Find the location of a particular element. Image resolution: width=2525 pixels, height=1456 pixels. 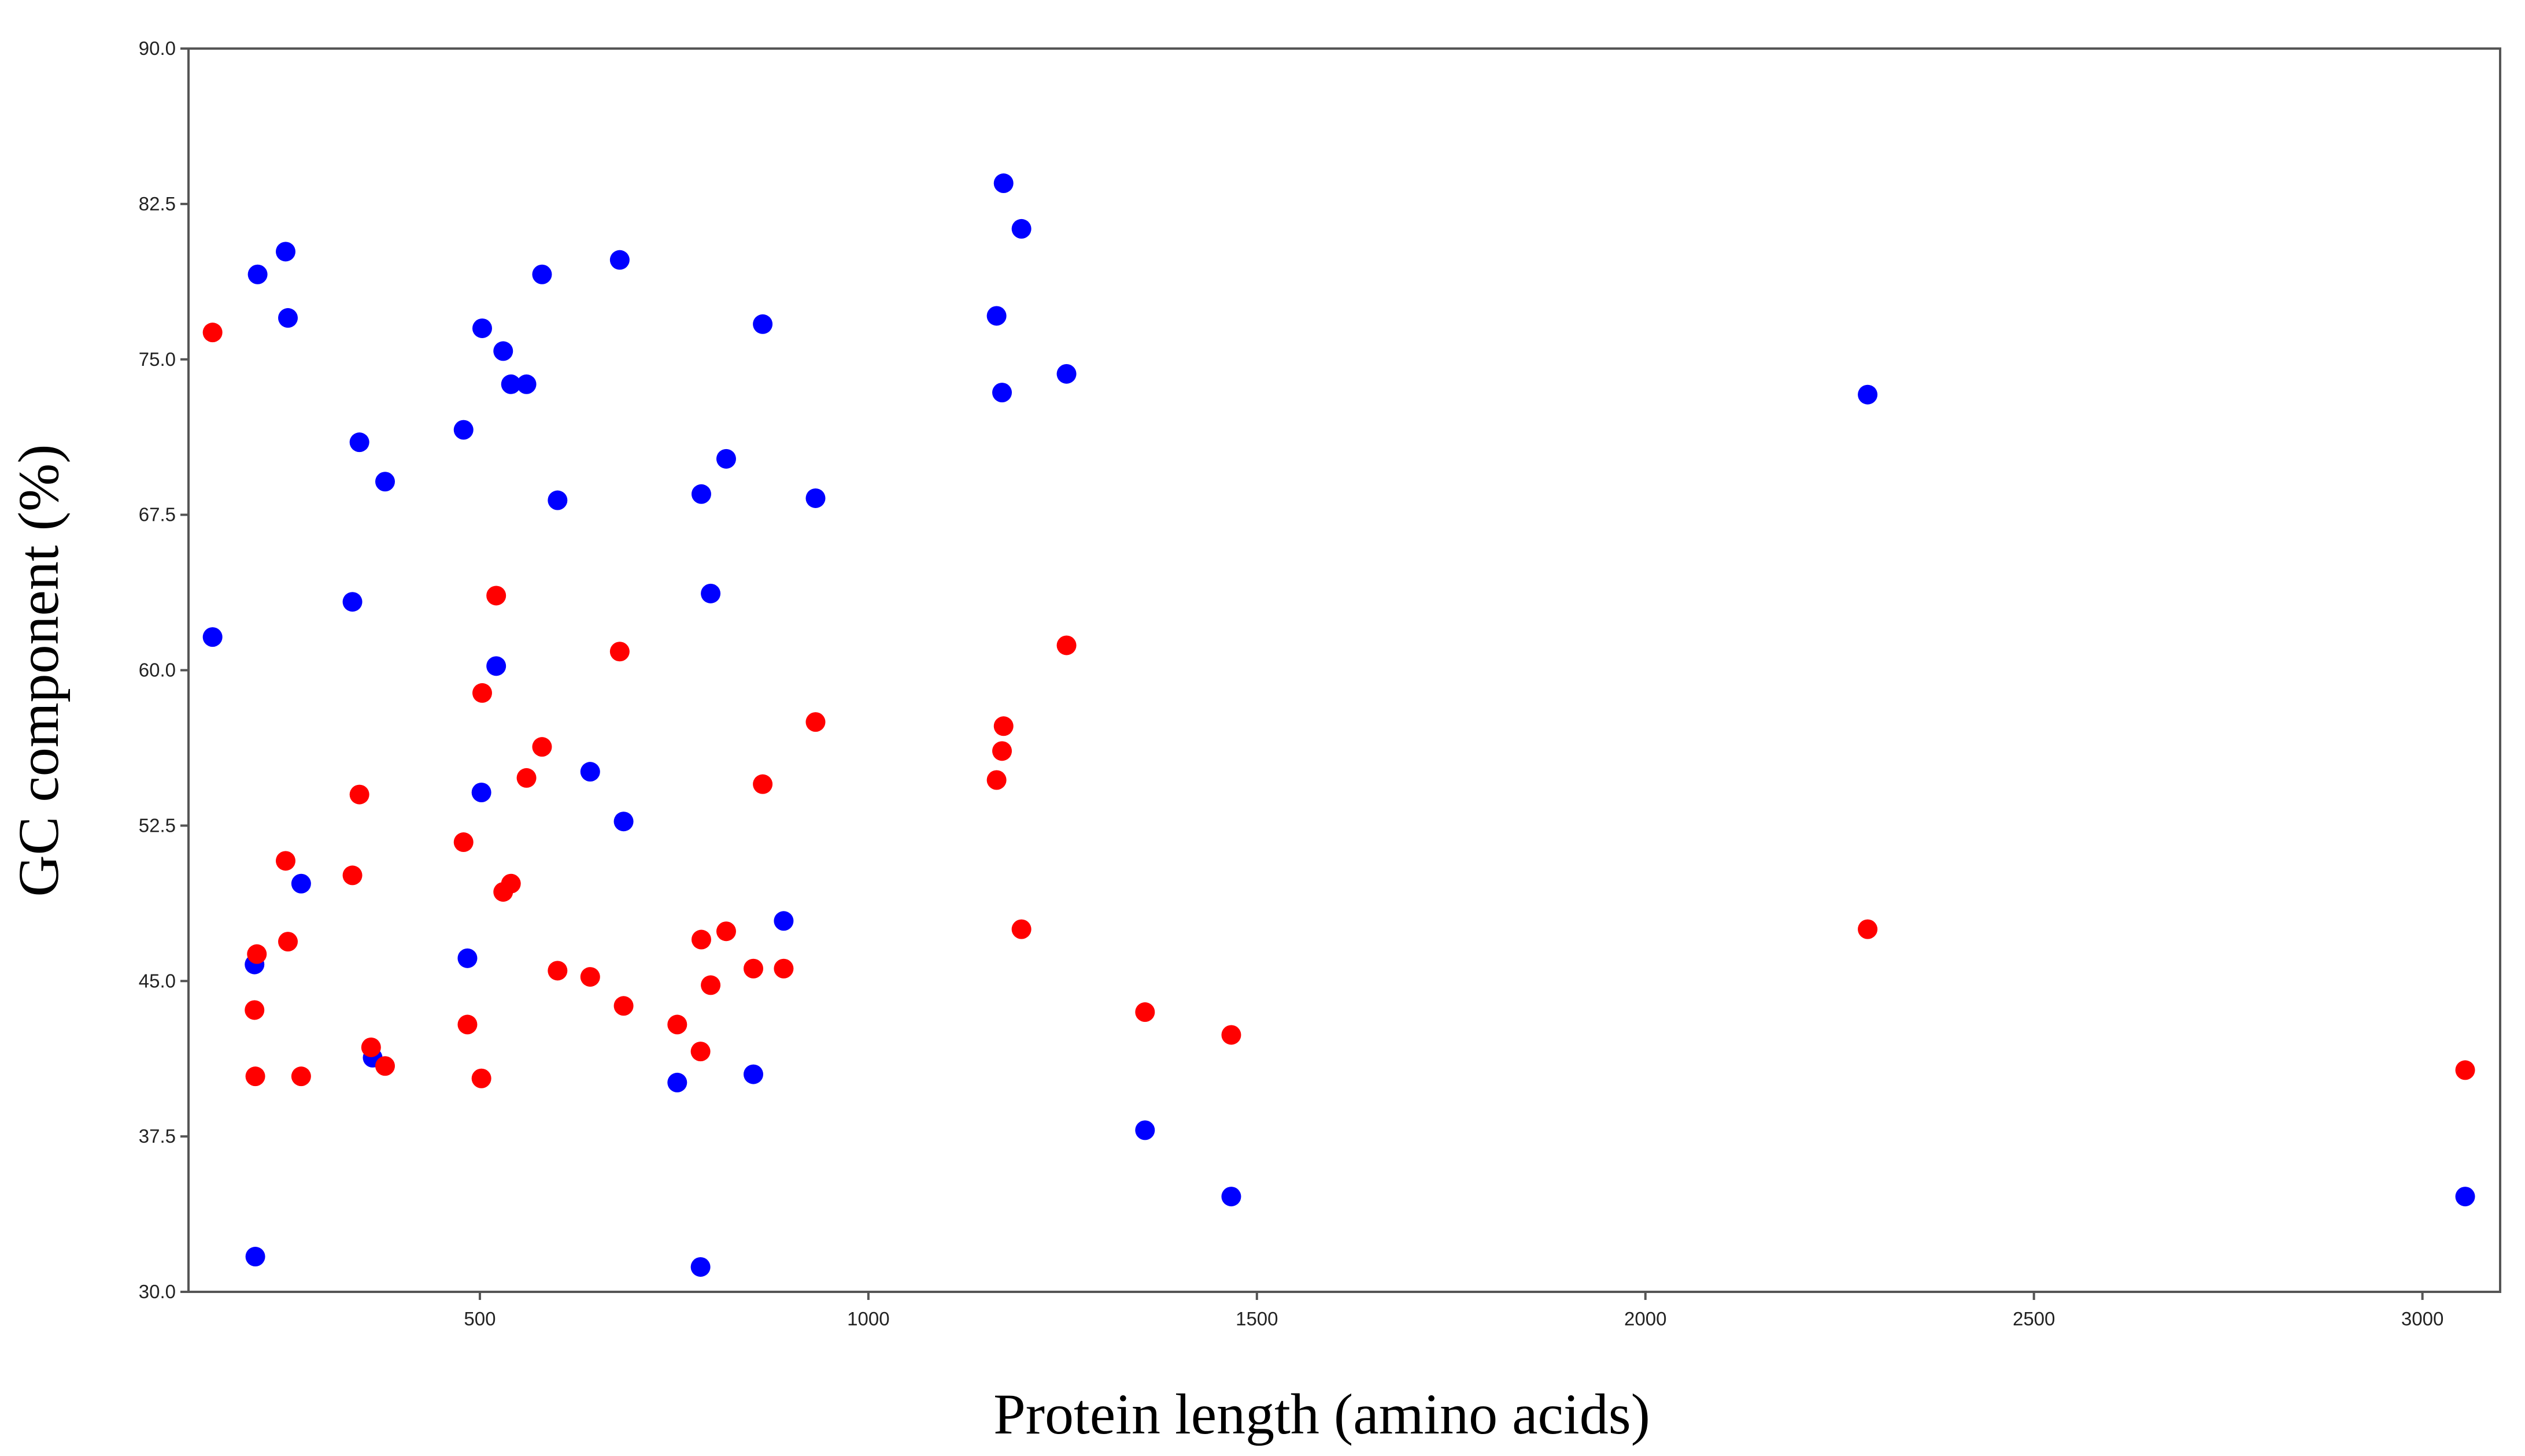

x-tick-label: 3000 is located at coordinates (2422, 1319).